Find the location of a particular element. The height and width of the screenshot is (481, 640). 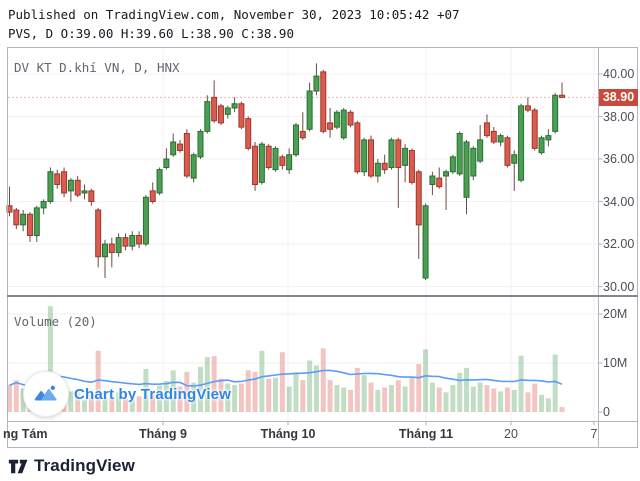

time-axis-label: ng Tám is located at coordinates (25, 434).